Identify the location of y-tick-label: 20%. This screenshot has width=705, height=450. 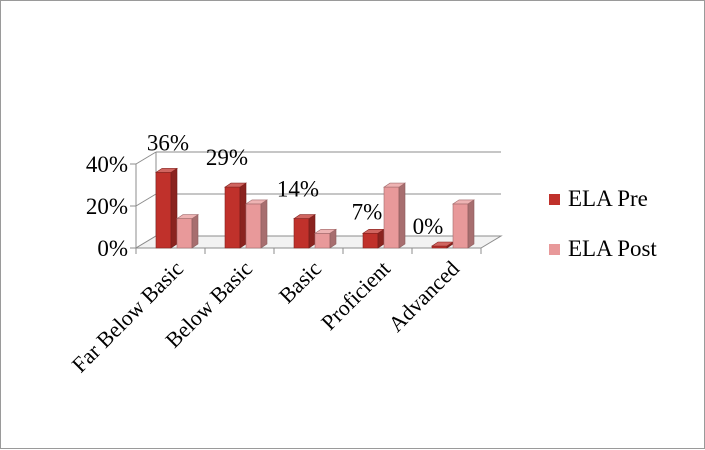
(107, 206).